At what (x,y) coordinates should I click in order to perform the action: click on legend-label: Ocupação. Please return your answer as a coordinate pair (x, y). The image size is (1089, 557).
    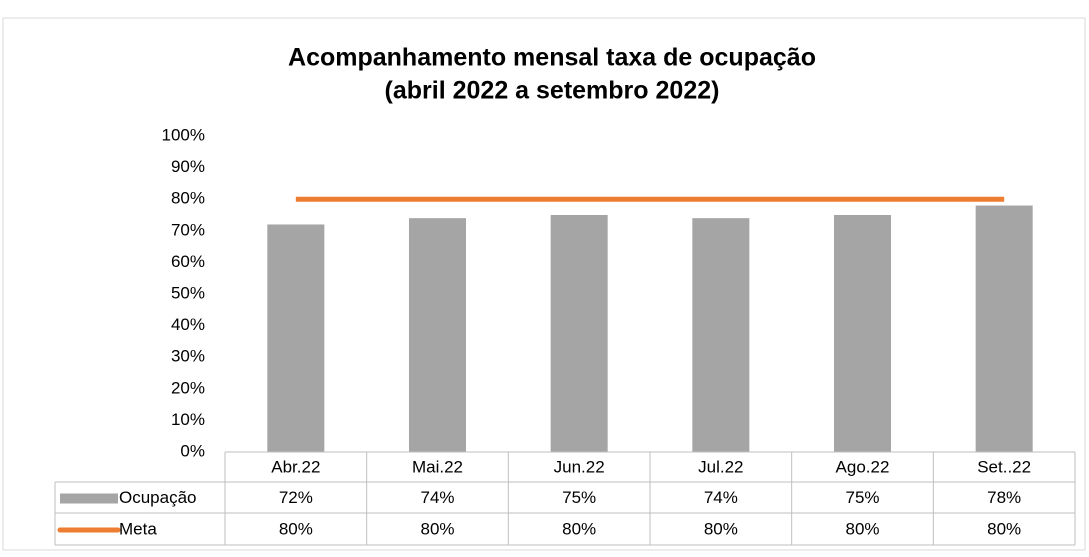
    Looking at the image, I should click on (158, 497).